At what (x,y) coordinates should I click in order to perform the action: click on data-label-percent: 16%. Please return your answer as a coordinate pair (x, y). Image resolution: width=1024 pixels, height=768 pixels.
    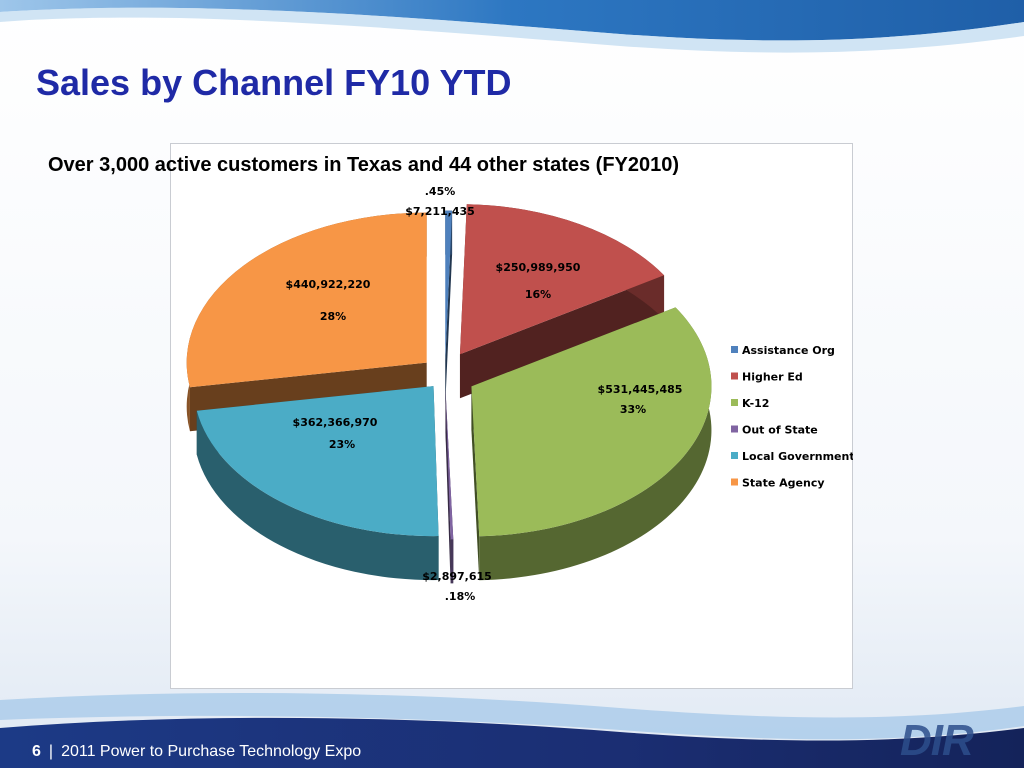
    Looking at the image, I should click on (538, 294).